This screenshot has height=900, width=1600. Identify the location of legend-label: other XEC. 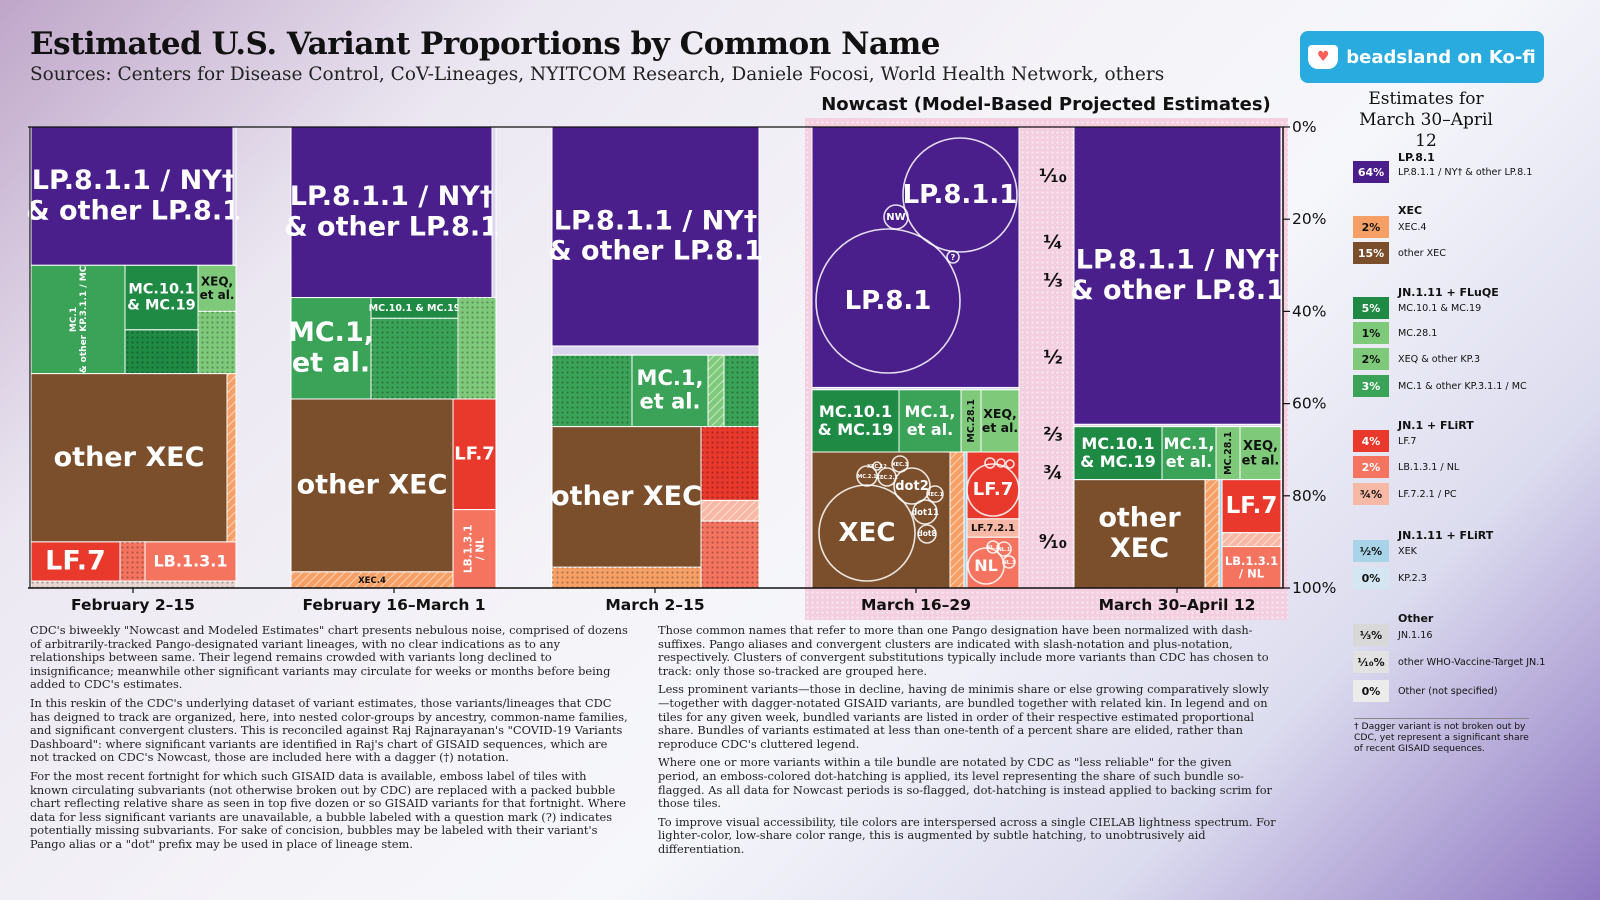
(1422, 253).